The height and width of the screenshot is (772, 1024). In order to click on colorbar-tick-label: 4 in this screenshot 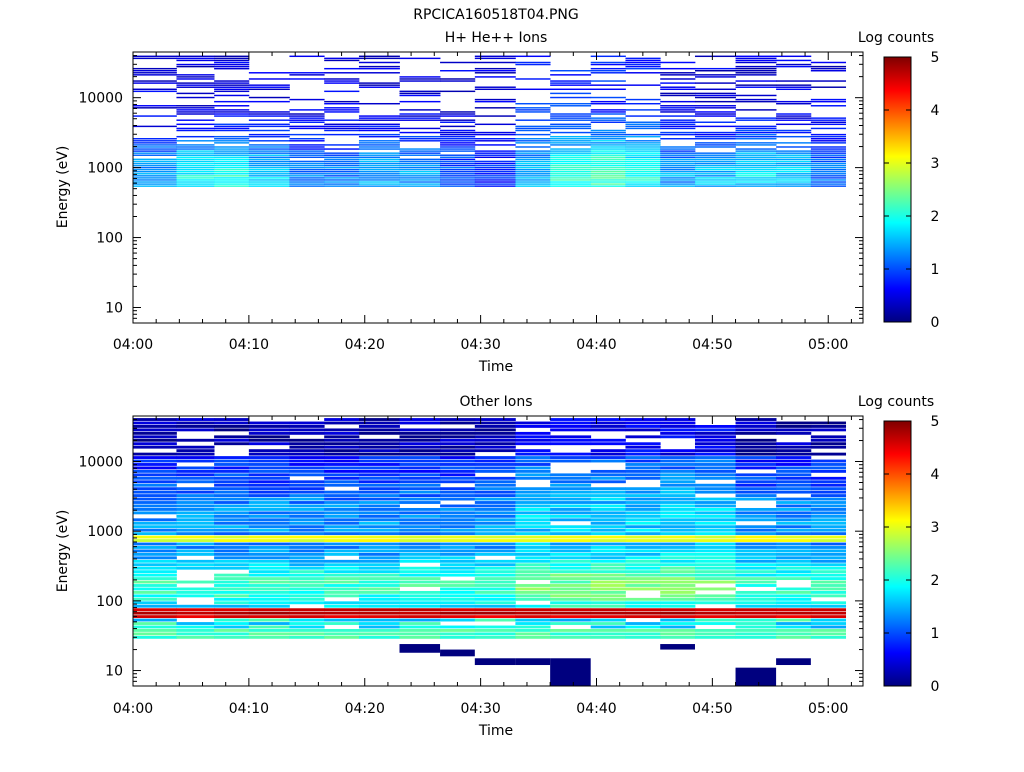, I will do `click(935, 111)`.